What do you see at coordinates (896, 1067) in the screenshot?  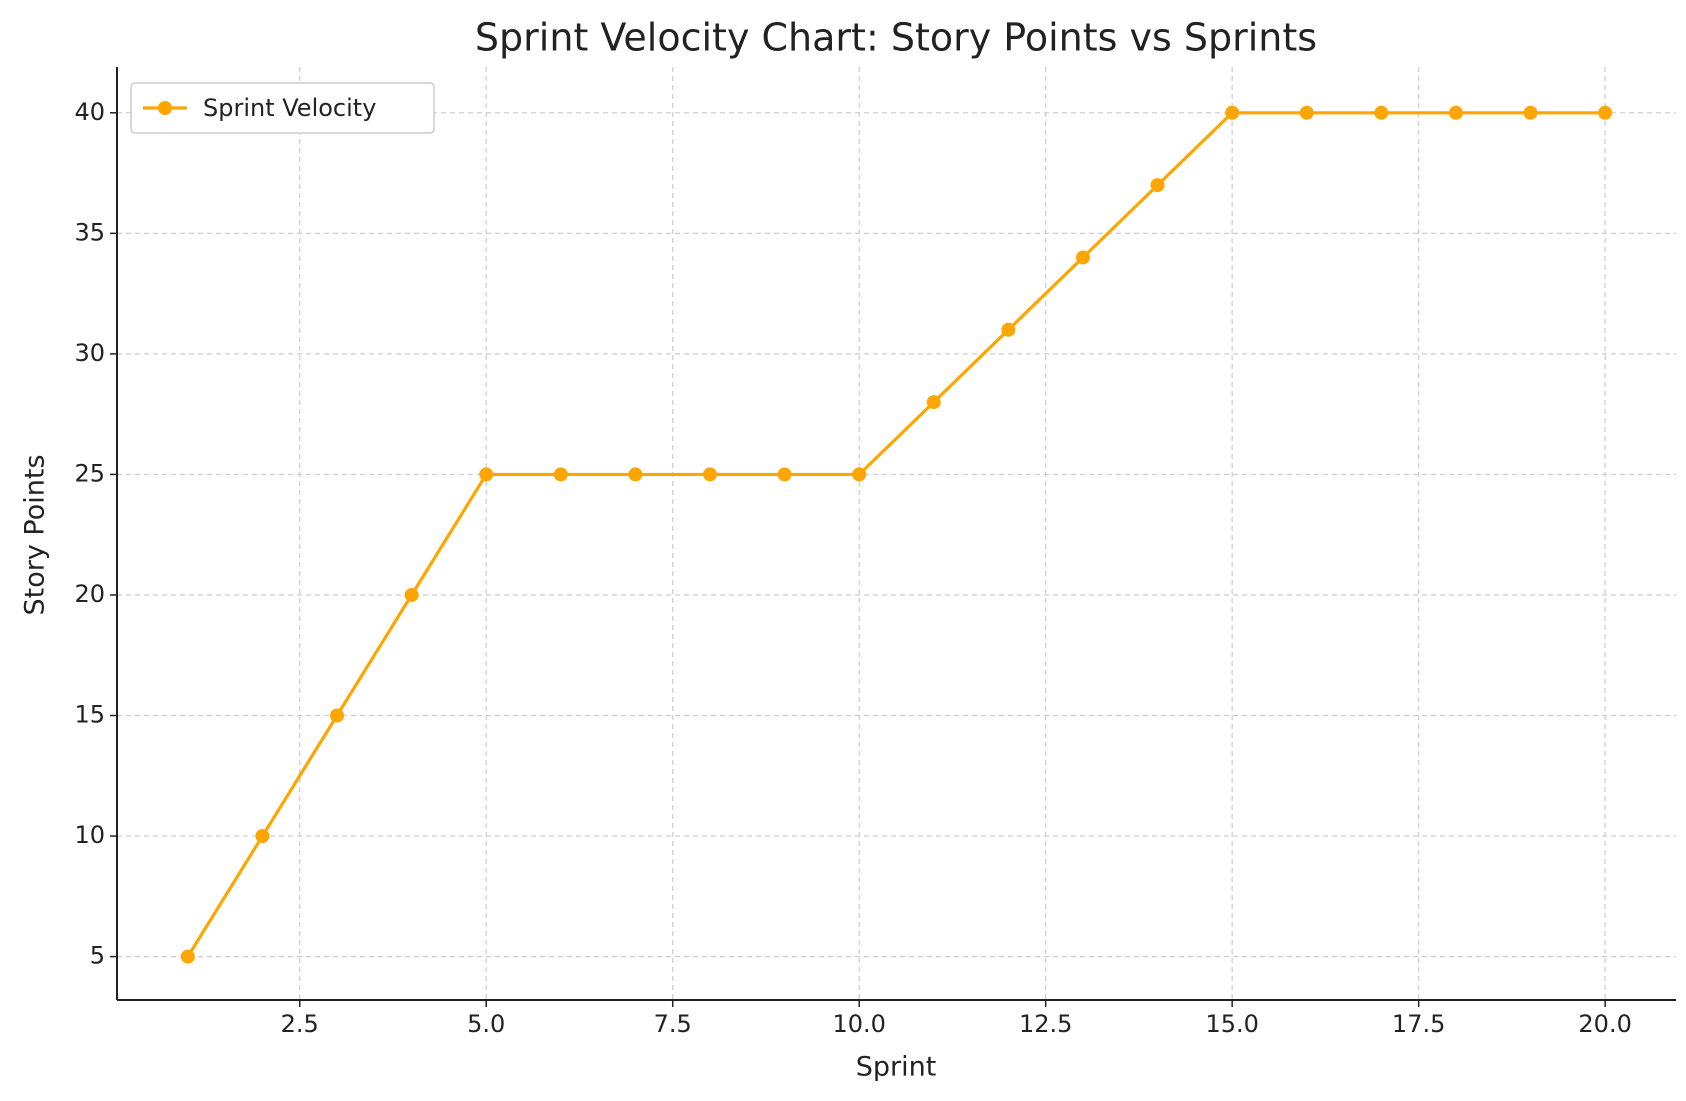 I see `x-axis-label: Sprint` at bounding box center [896, 1067].